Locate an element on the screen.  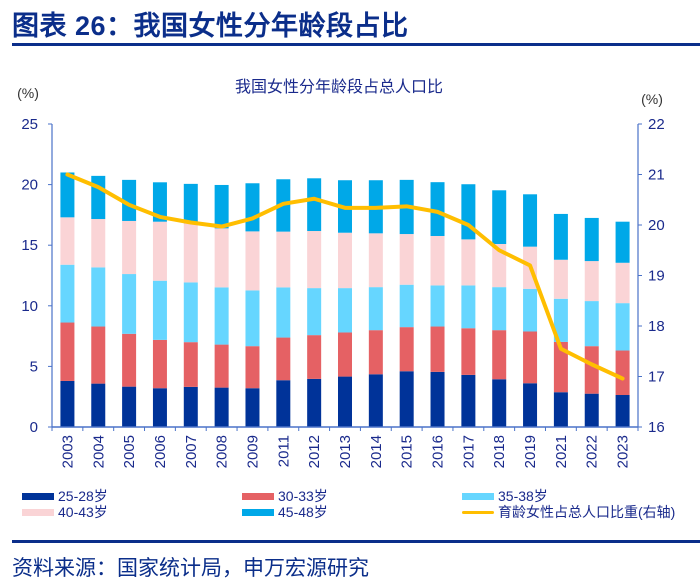
bar-segment-2008-s0 is located at coordinates (221, 407).